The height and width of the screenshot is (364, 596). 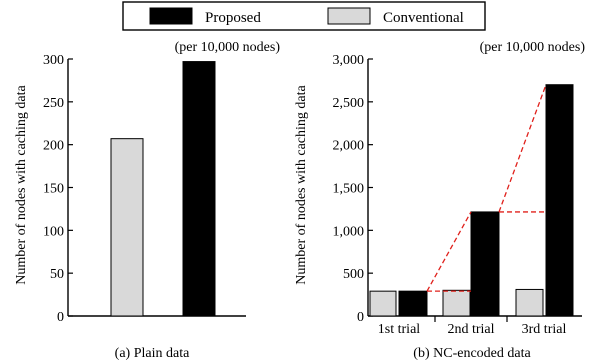 I want to click on legend-label-conventional: Conventional, so click(x=423, y=18).